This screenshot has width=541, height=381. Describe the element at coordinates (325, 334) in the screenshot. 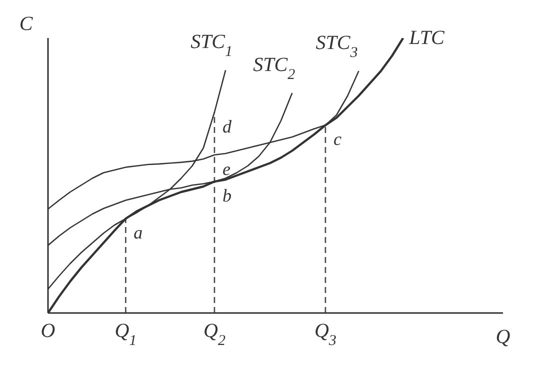

I see `x-tick-label: Q$_{3}$` at that location.